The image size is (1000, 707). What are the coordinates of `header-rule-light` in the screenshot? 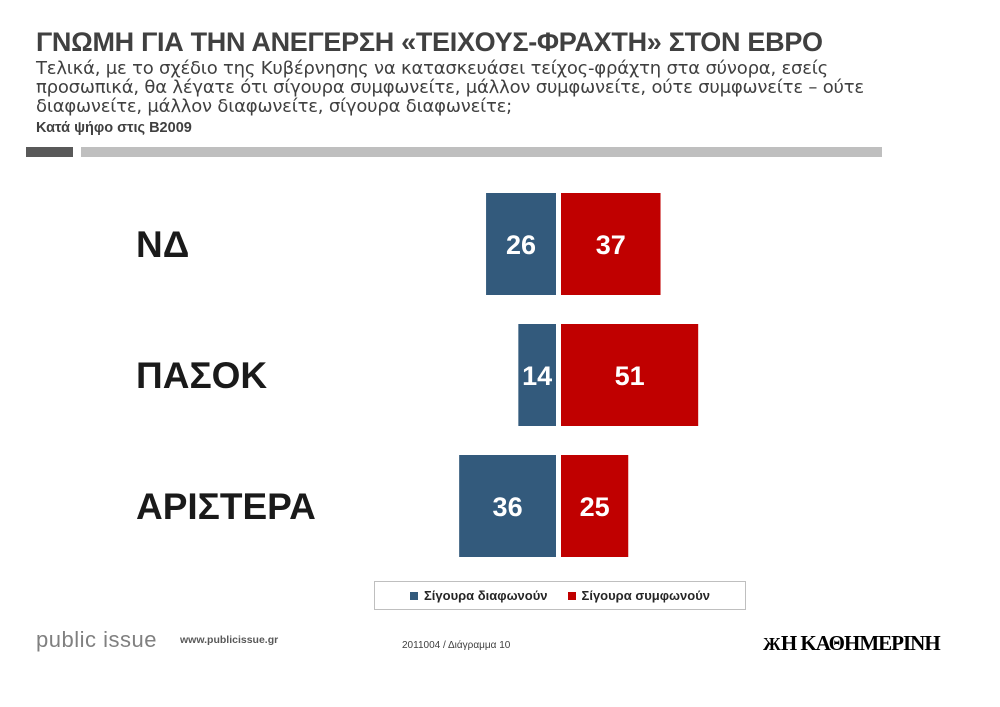 It's located at (481, 152).